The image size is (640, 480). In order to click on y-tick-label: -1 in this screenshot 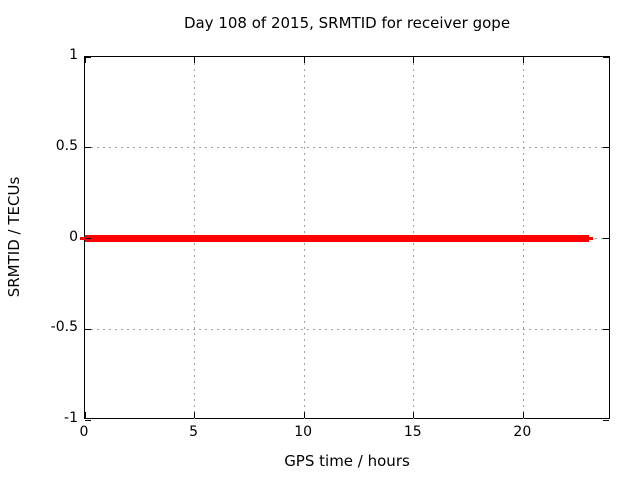, I will do `click(71, 418)`.